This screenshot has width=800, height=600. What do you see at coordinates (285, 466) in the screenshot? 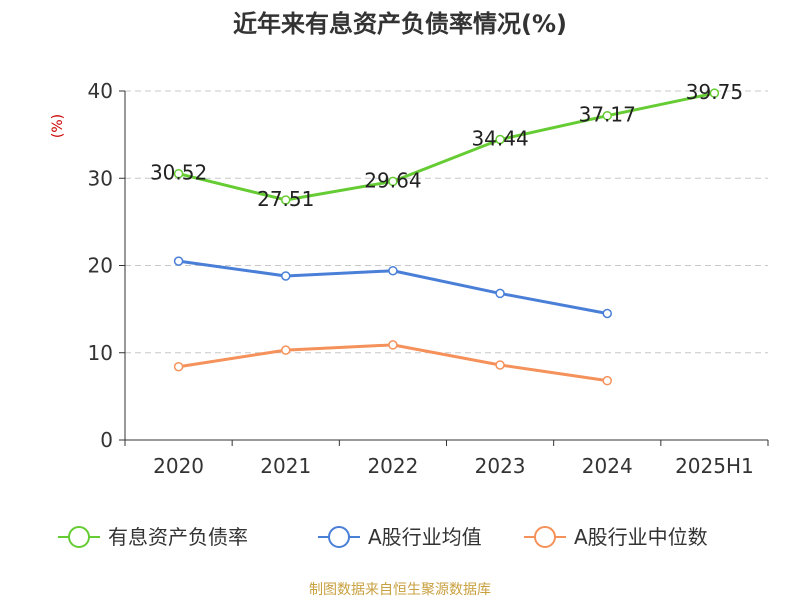
I see `x-tick-label: 2021` at bounding box center [285, 466].